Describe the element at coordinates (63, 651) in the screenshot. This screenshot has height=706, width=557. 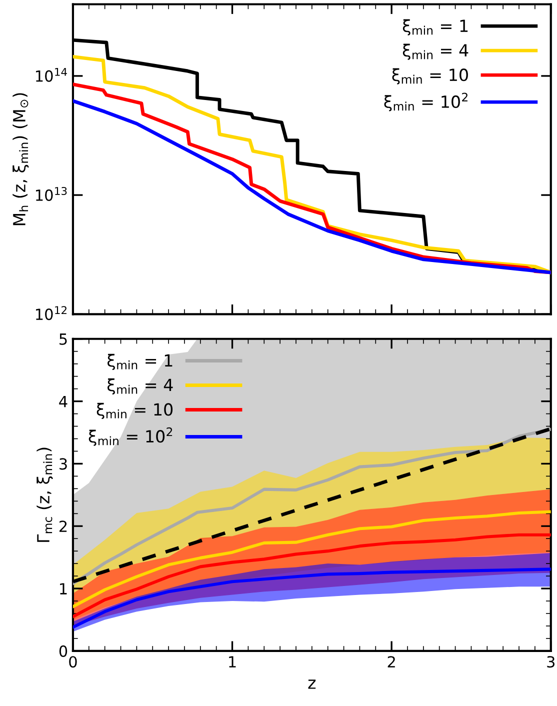
I see `y-tick-label: 0` at that location.